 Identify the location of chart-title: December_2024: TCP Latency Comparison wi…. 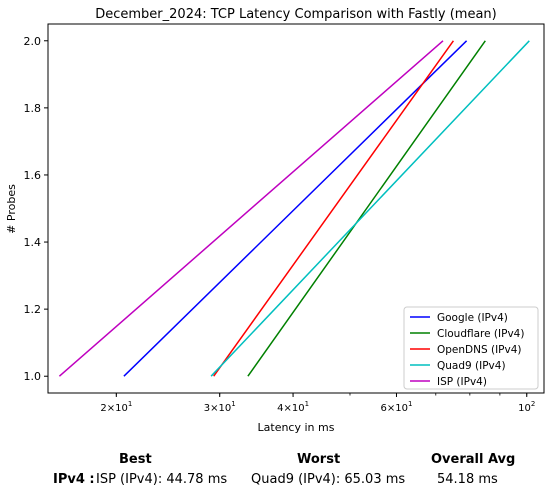
(296, 14).